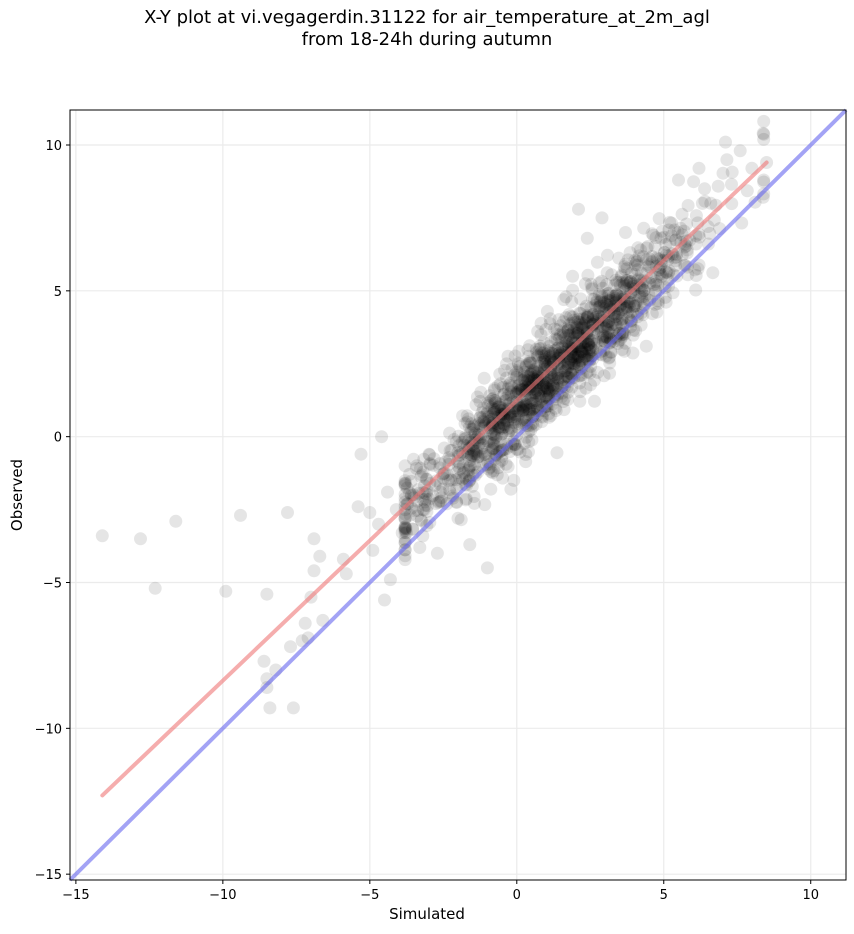 The image size is (854, 934). I want to click on chart-title-line2: from 18-24h during autumn, so click(427, 39).